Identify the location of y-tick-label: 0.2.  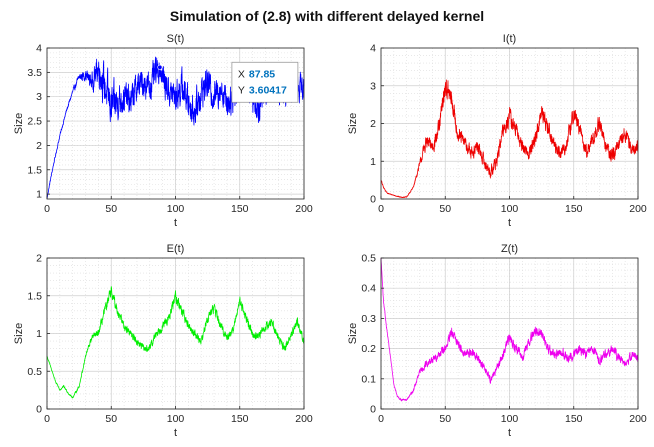
(368, 349).